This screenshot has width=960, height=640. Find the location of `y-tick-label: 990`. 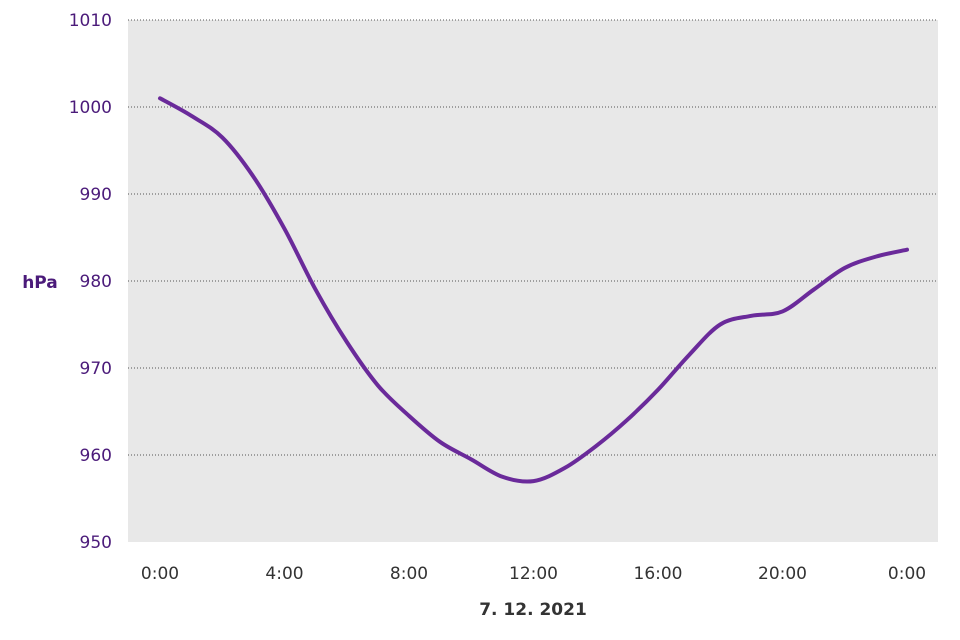

y-tick-label: 990 is located at coordinates (96, 195).